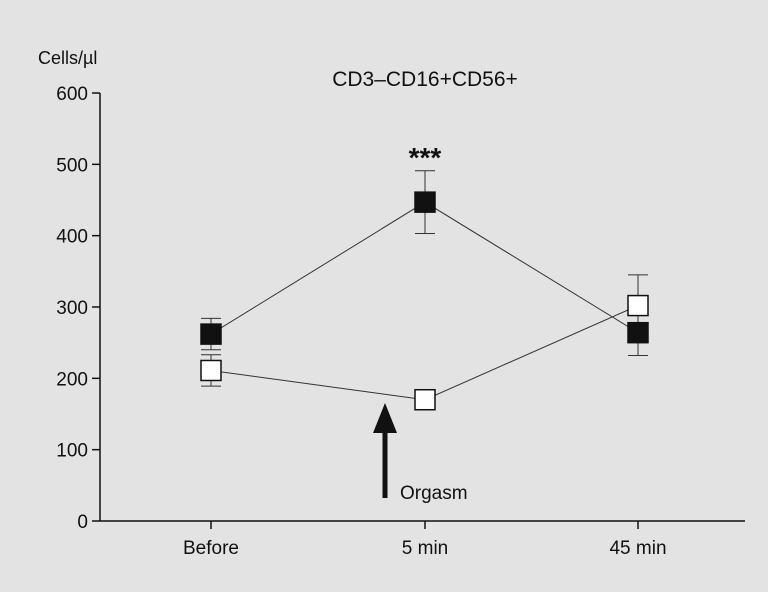  Describe the element at coordinates (385, 418) in the screenshot. I see `arrow-head` at that location.